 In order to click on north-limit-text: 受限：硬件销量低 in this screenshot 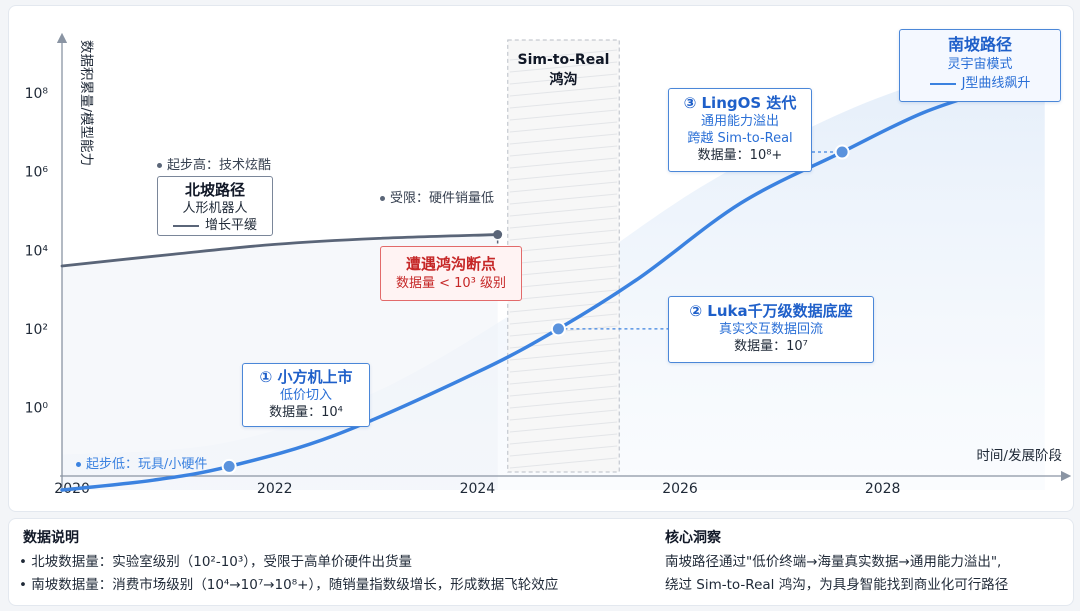, I will do `click(442, 198)`.